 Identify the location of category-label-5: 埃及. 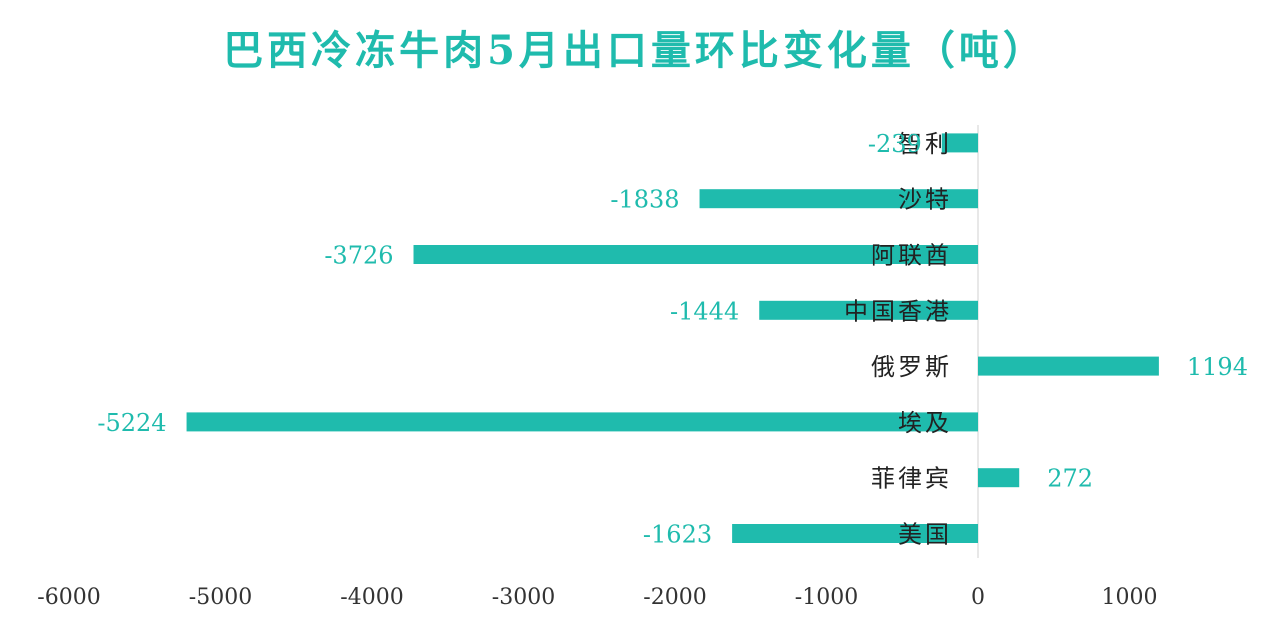
(925, 423).